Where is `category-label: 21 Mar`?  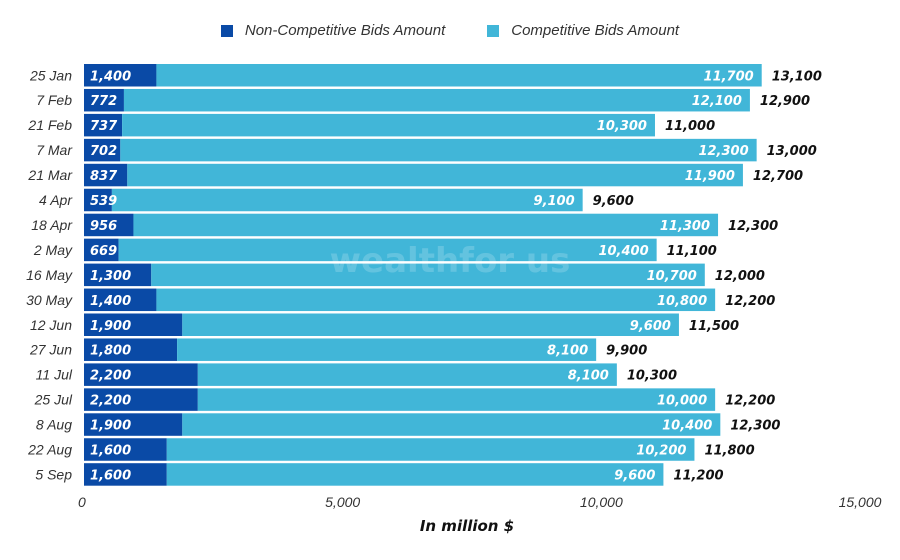
category-label: 21 Mar is located at coordinates (50, 175).